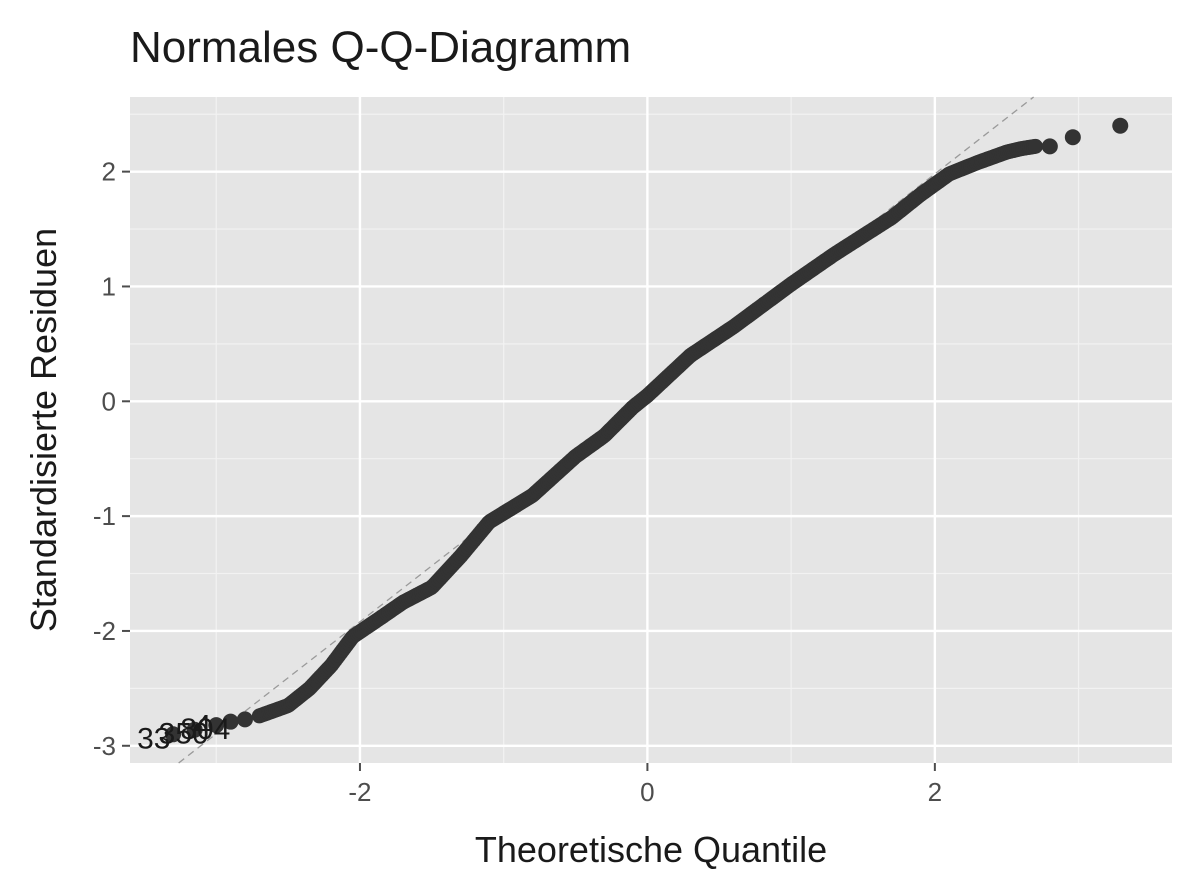  I want to click on x-axis-ticks: -2 0 2, so click(645, 785).